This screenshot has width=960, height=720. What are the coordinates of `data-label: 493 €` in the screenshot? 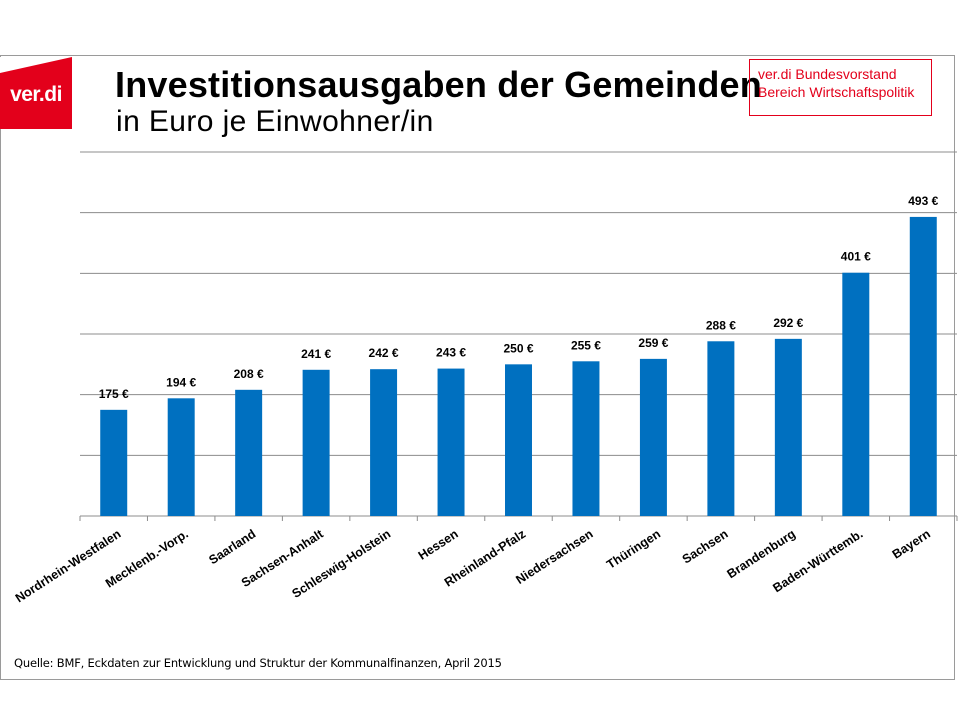 It's located at (923, 201).